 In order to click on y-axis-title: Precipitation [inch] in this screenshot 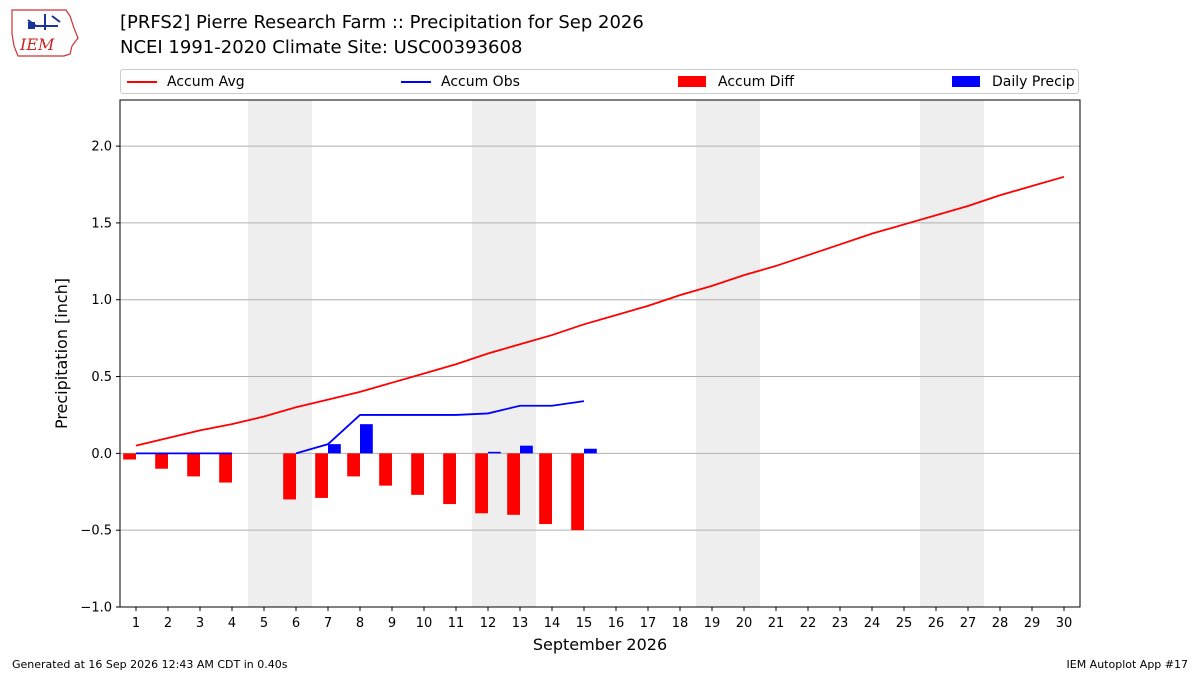, I will do `click(61, 353)`.